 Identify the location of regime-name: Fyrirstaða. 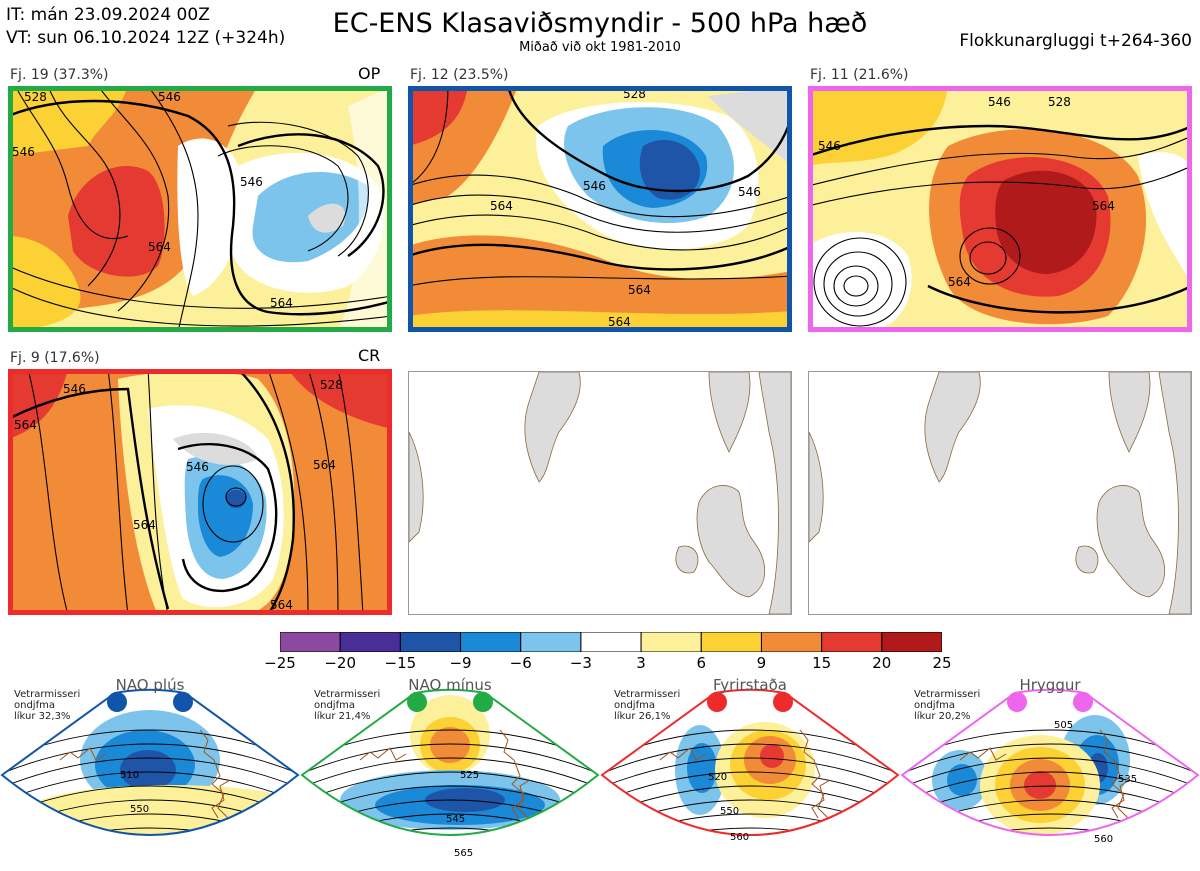
(750, 685).